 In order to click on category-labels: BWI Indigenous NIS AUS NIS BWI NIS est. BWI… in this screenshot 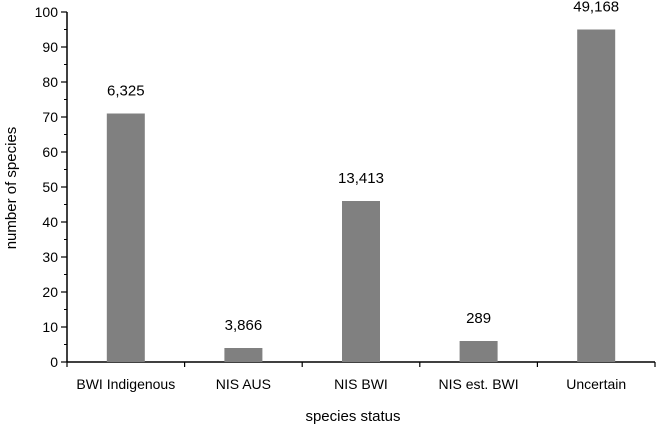, I will do `click(351, 384)`.